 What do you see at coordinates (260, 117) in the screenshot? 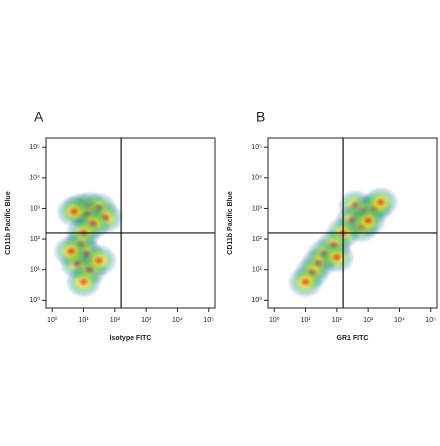
I see `panel-label: B` at bounding box center [260, 117].